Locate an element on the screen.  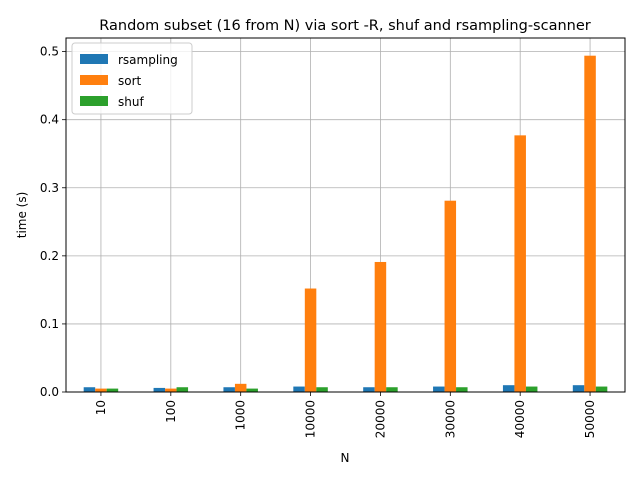
y-tick-label: 0.2 is located at coordinates (49, 256).